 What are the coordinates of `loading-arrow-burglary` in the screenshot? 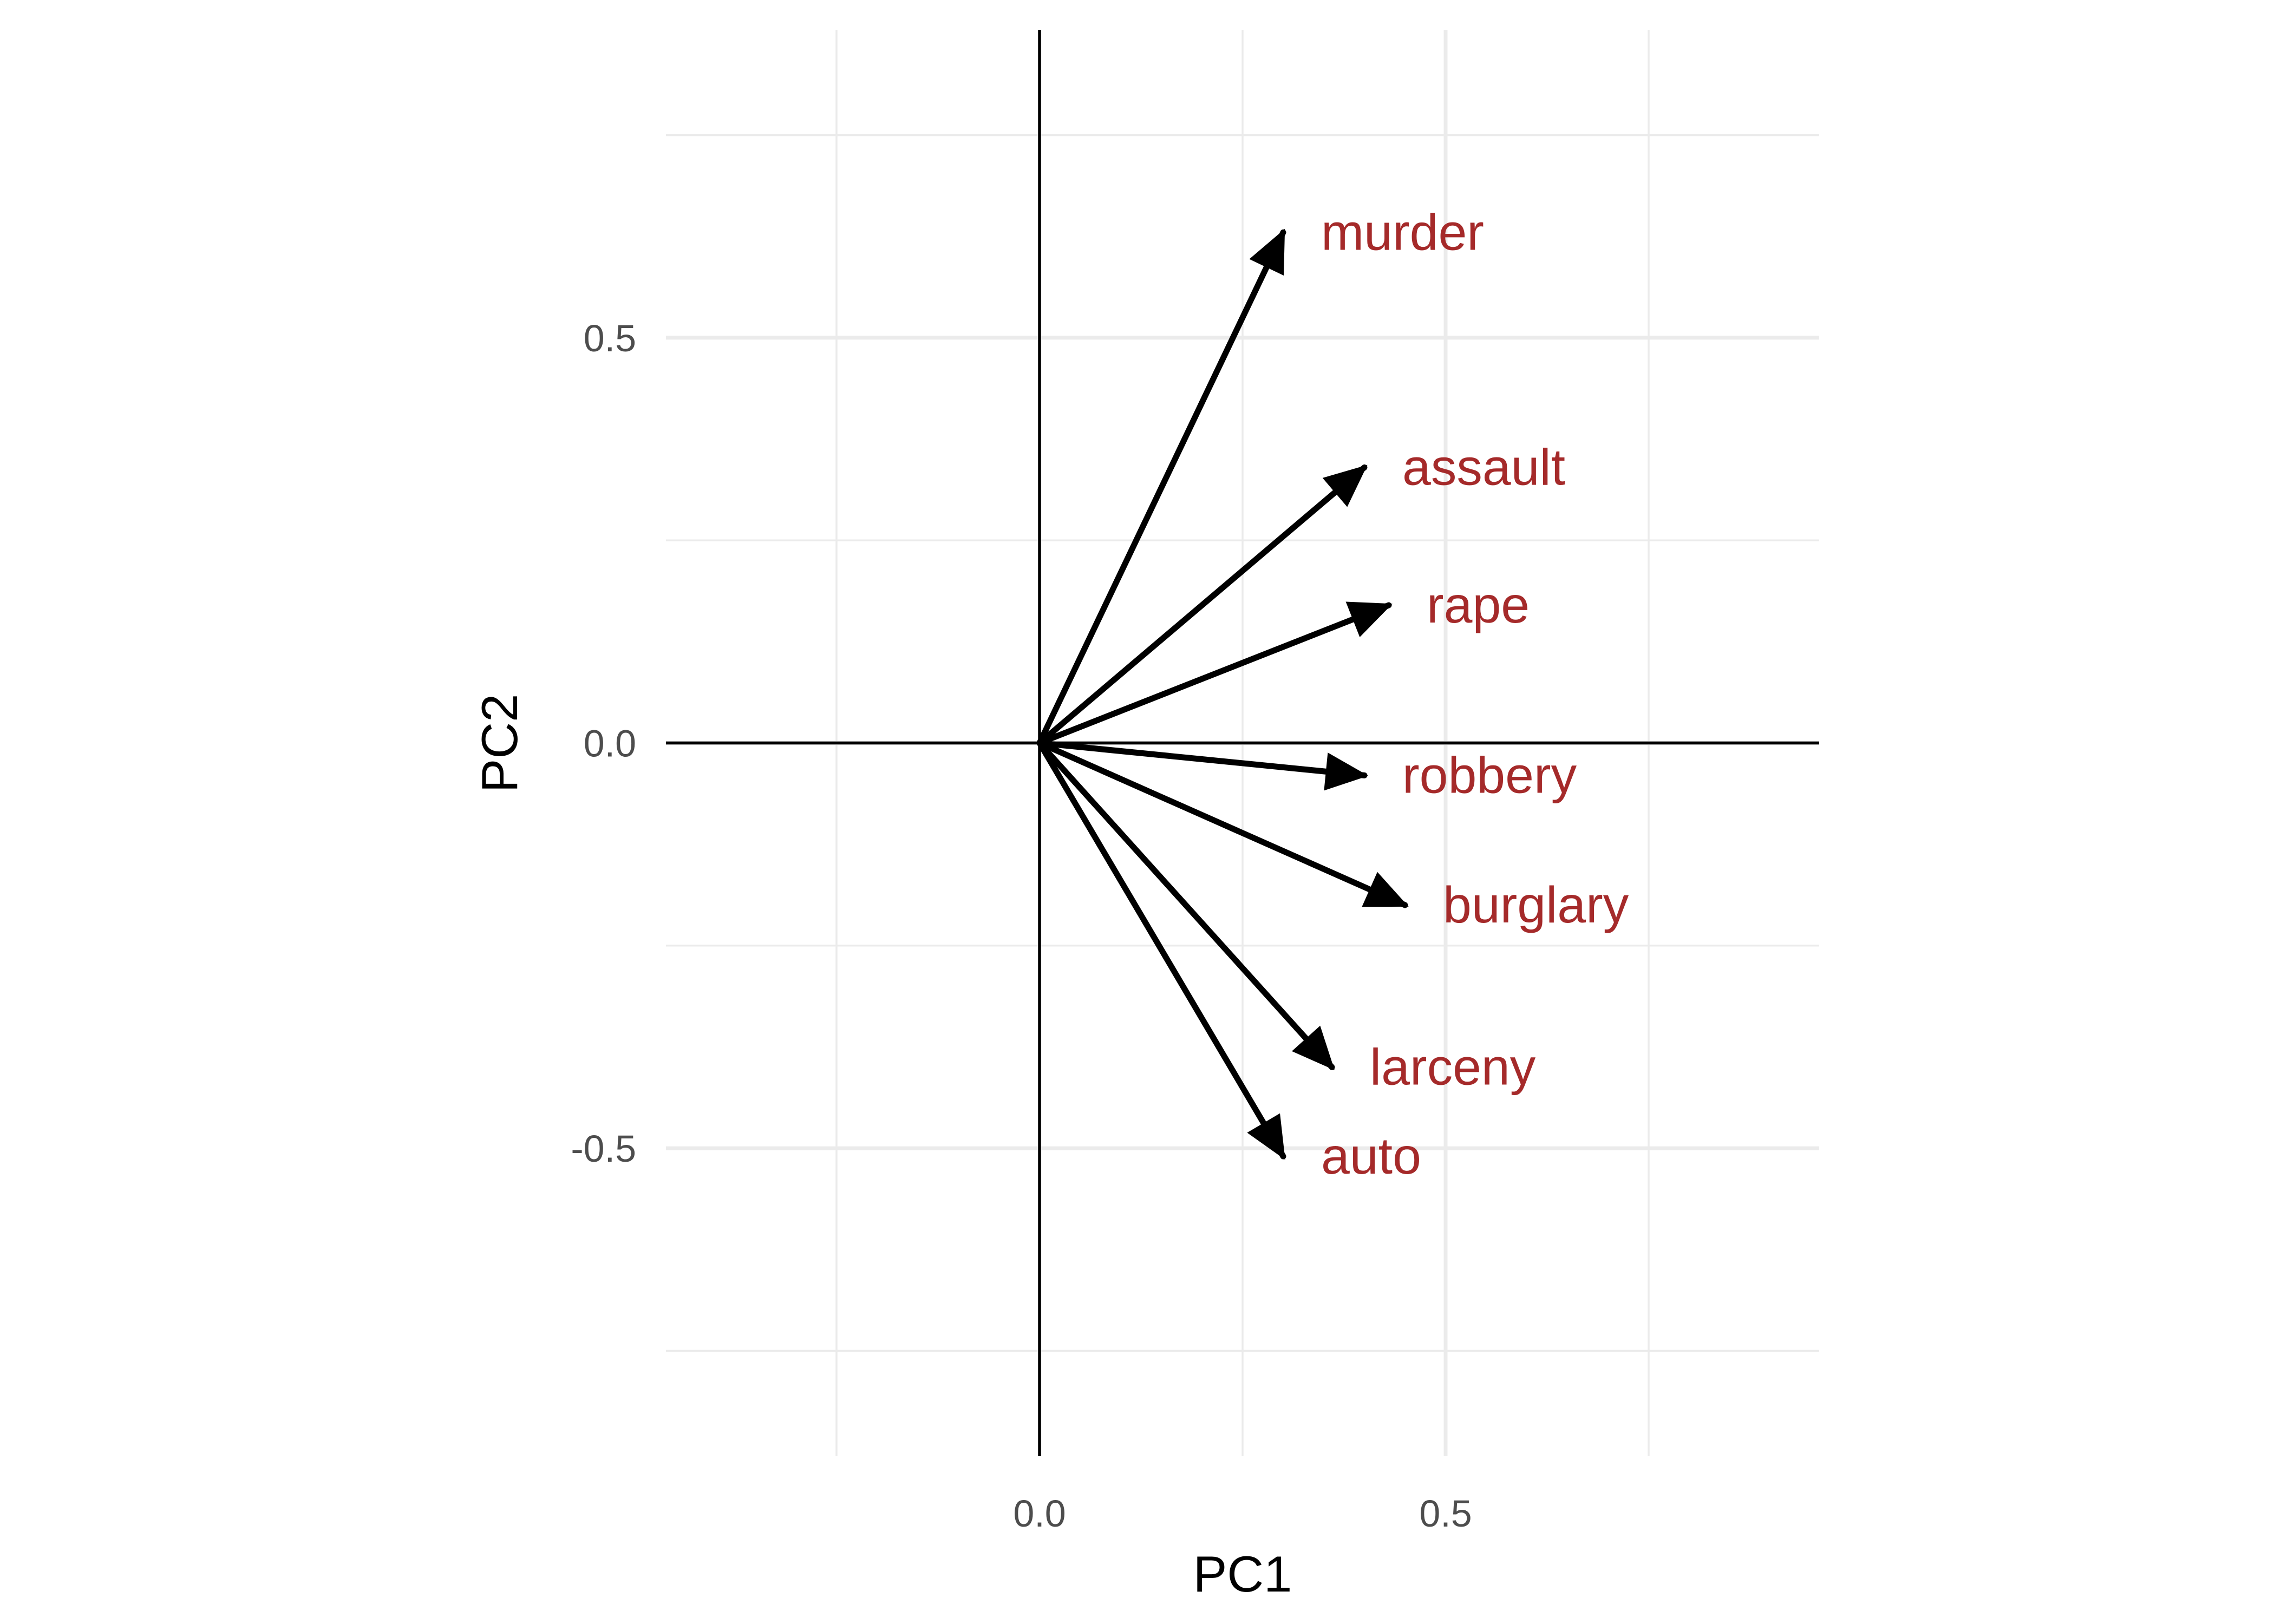 It's located at (1223, 824).